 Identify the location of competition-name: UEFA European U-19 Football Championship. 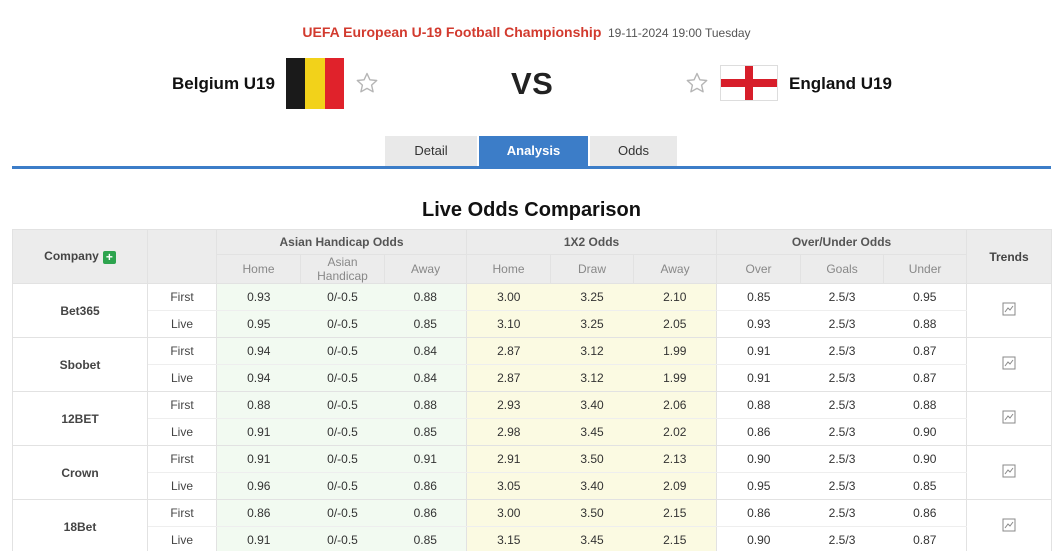
(452, 32).